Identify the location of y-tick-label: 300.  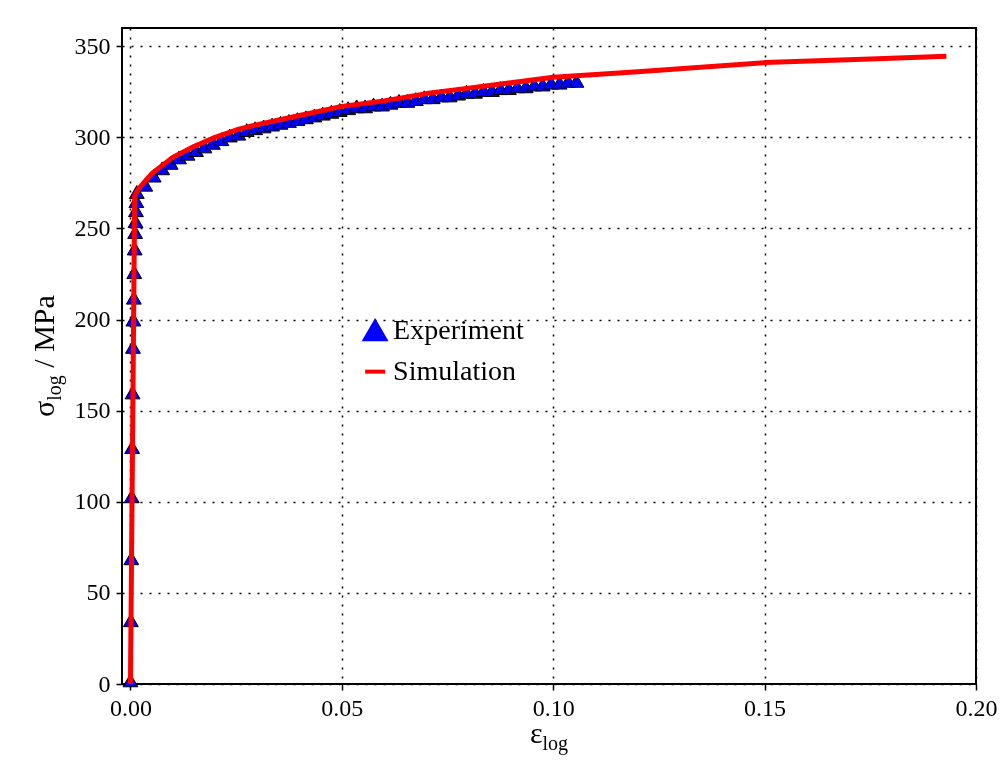
(92, 136).